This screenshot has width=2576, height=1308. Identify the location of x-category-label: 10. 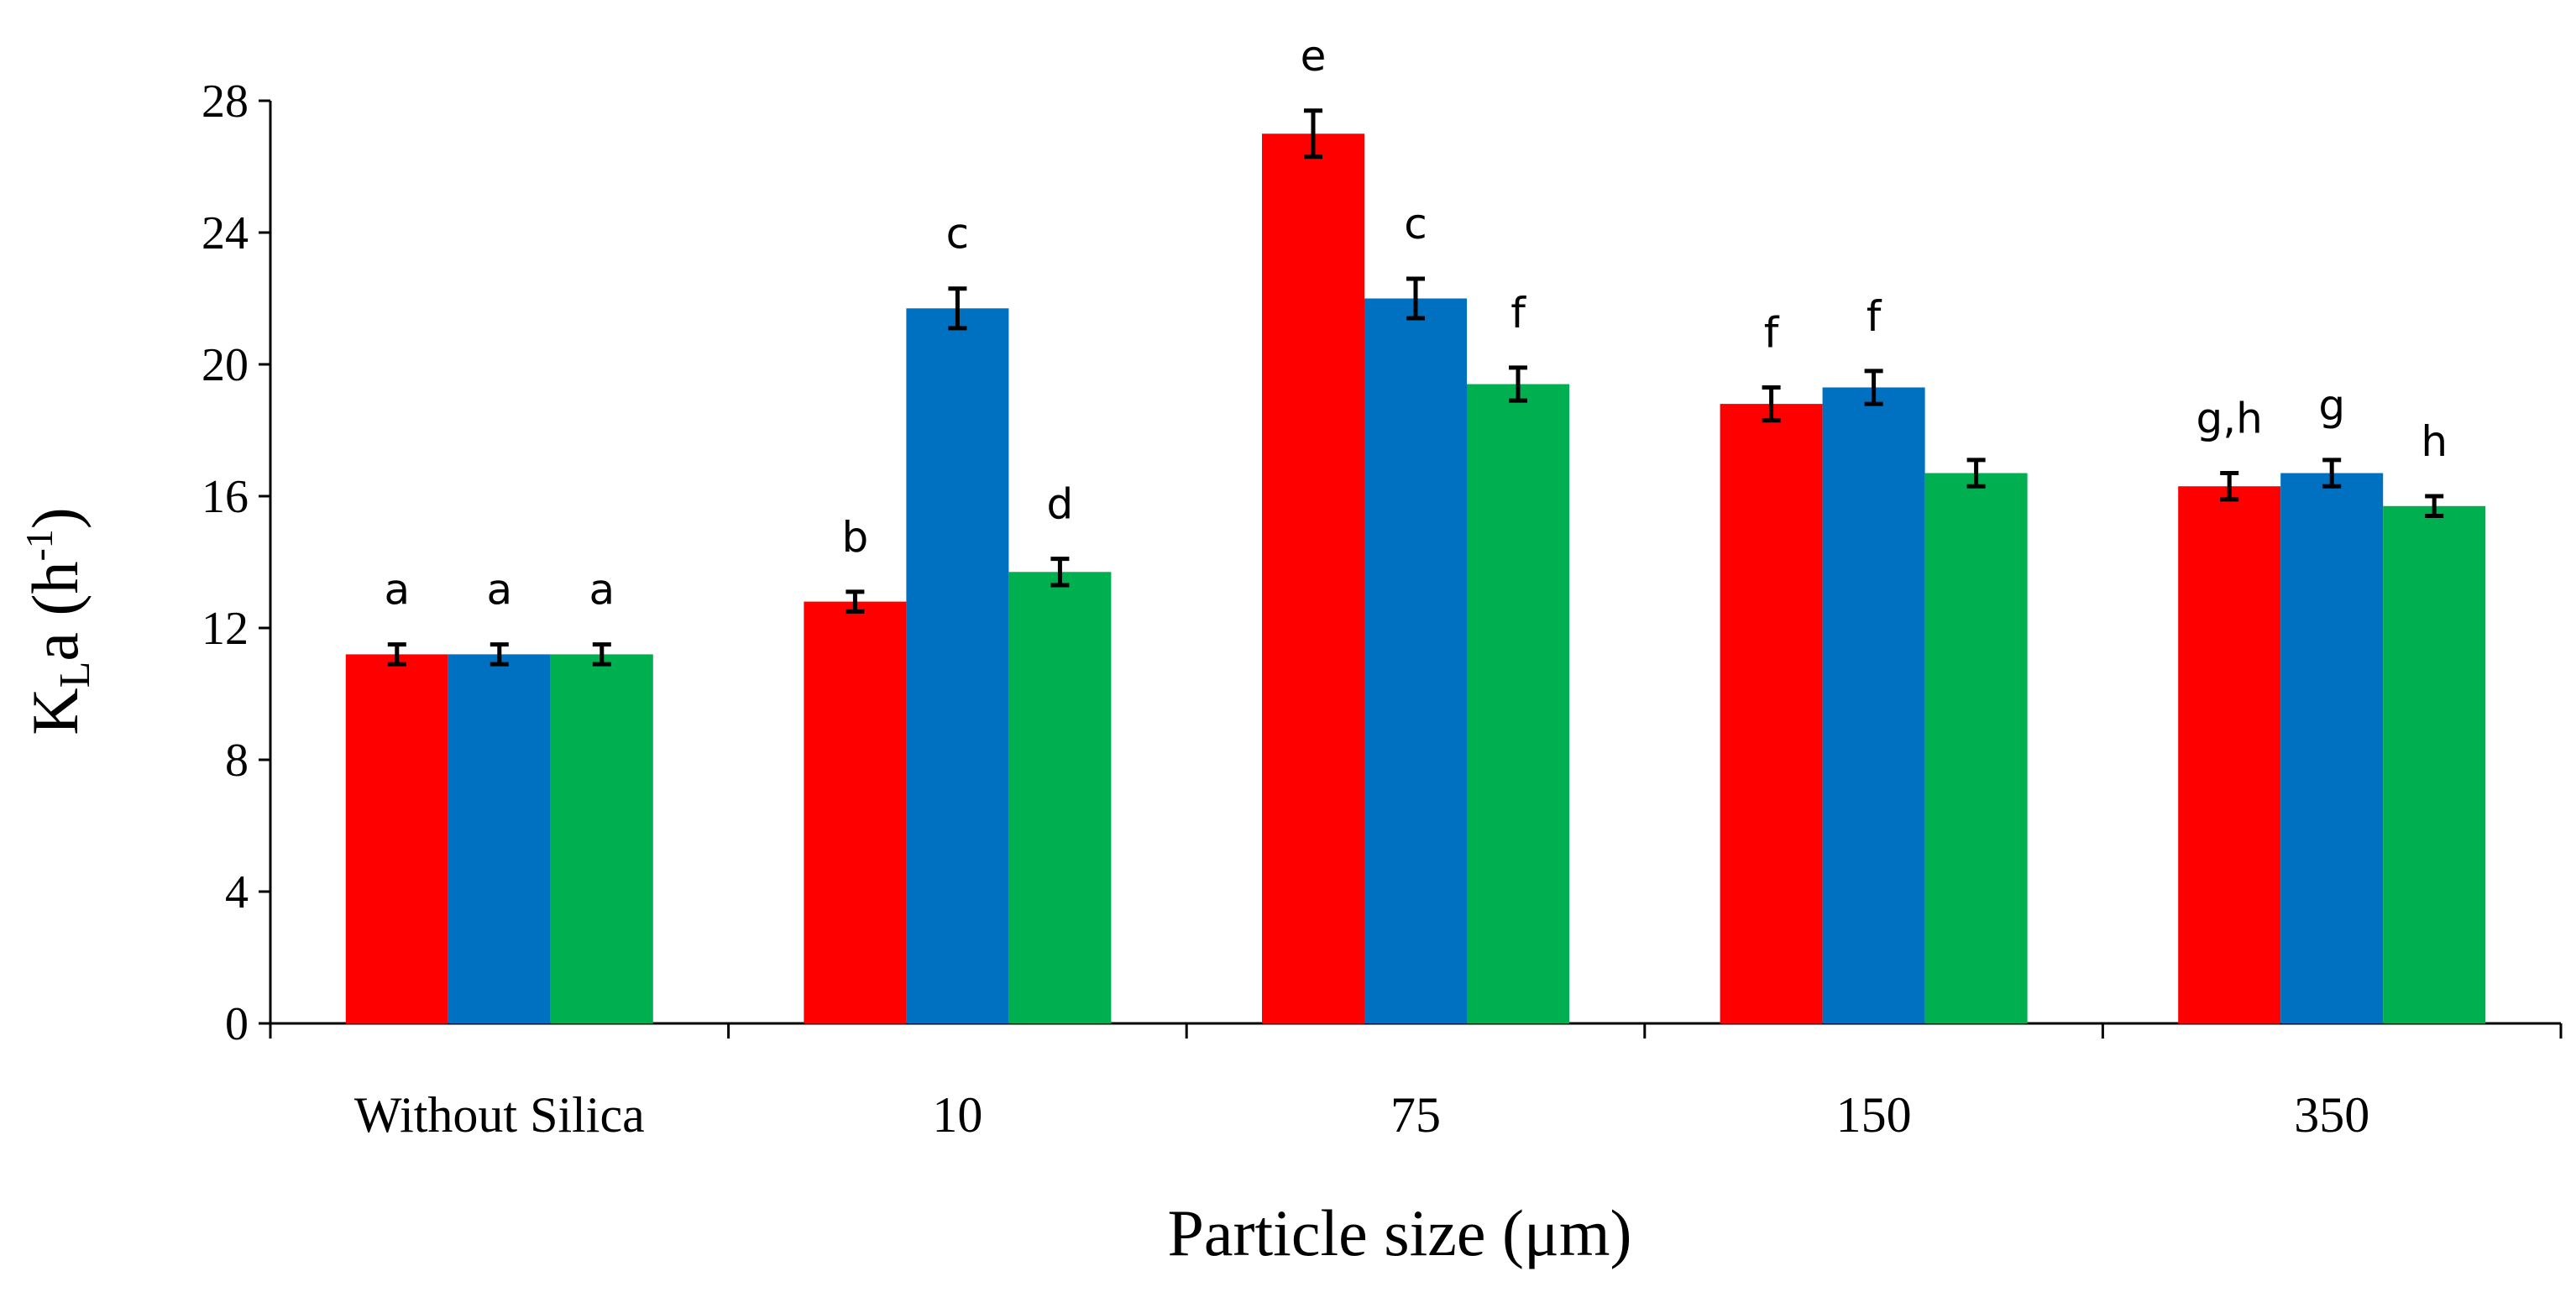
(957, 1115).